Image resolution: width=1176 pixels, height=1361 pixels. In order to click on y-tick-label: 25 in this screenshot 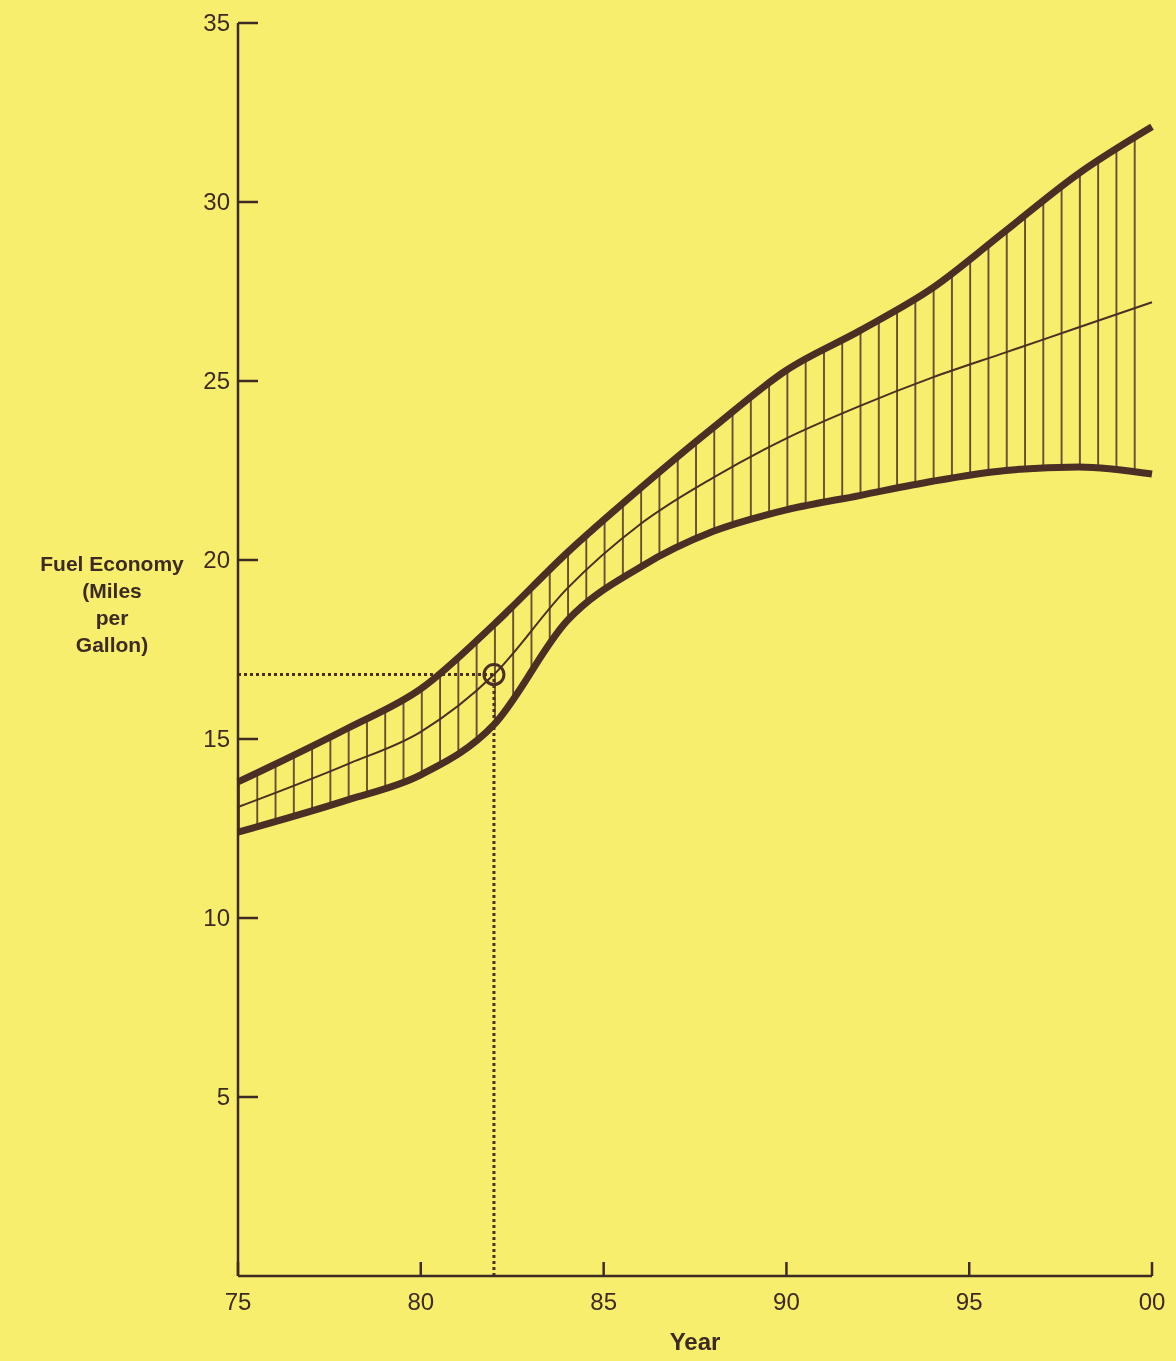, I will do `click(216, 381)`.